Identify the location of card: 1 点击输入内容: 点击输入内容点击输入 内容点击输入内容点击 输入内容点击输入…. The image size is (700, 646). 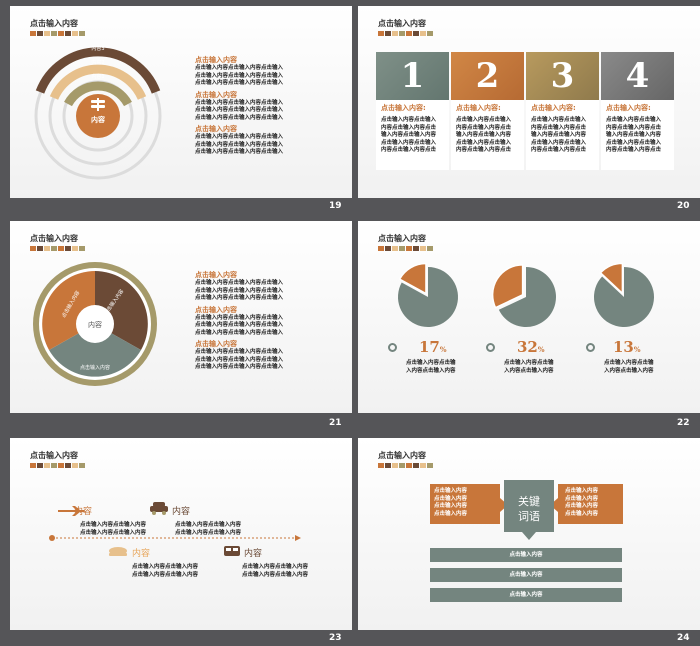
(412, 111).